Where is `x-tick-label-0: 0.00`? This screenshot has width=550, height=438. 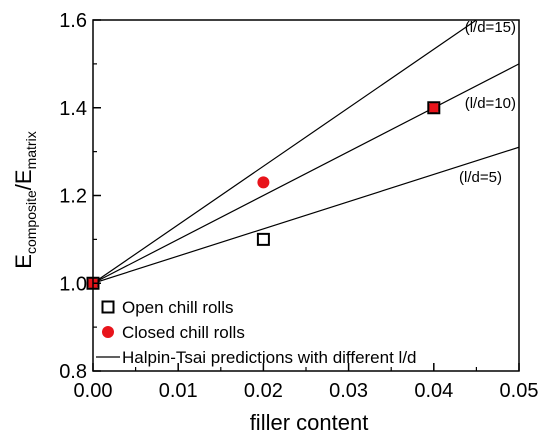 x-tick-label-0: 0.00 is located at coordinates (93, 391).